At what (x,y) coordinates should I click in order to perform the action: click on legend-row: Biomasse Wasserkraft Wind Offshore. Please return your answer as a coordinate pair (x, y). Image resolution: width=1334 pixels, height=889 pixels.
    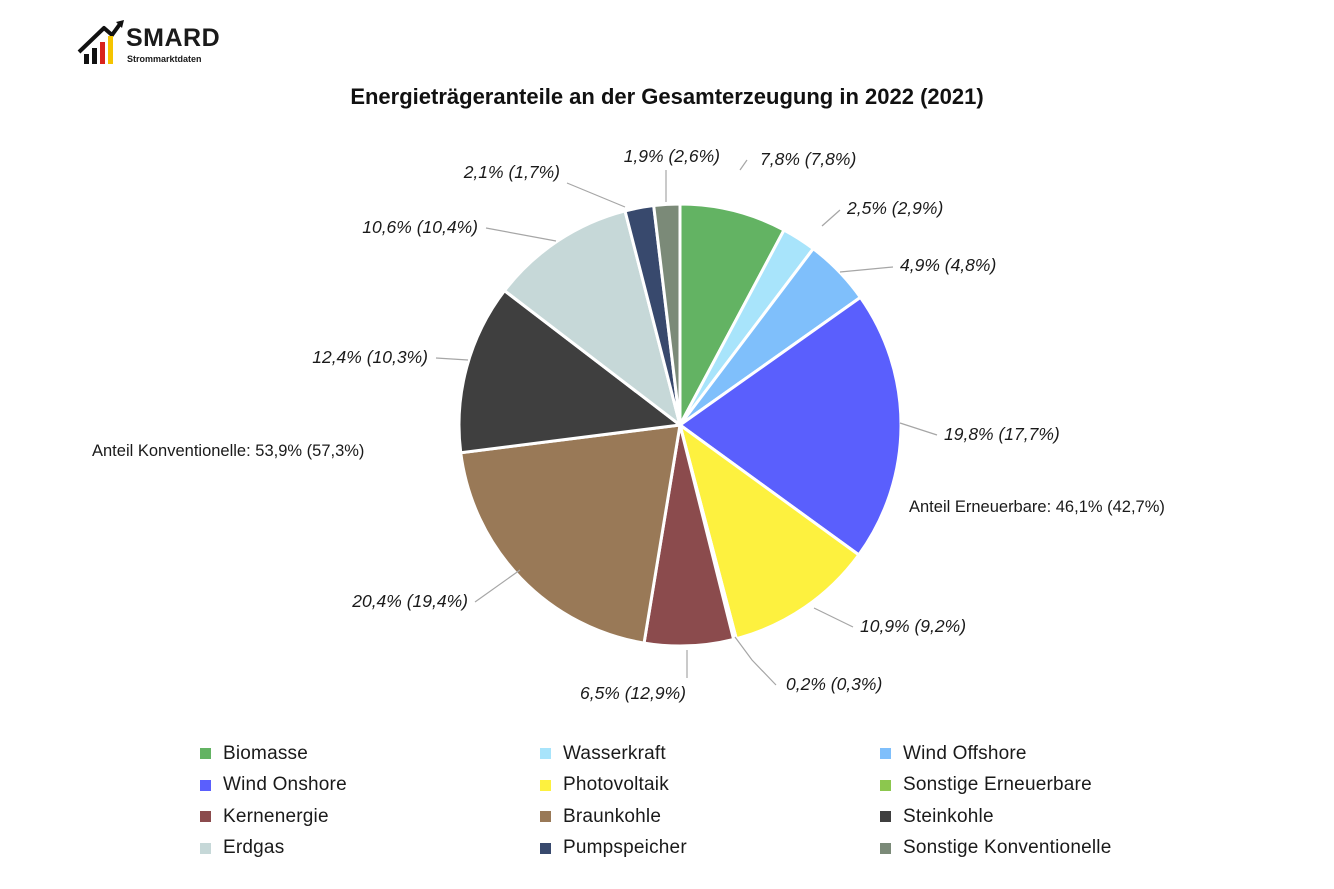
    Looking at the image, I should click on (710, 754).